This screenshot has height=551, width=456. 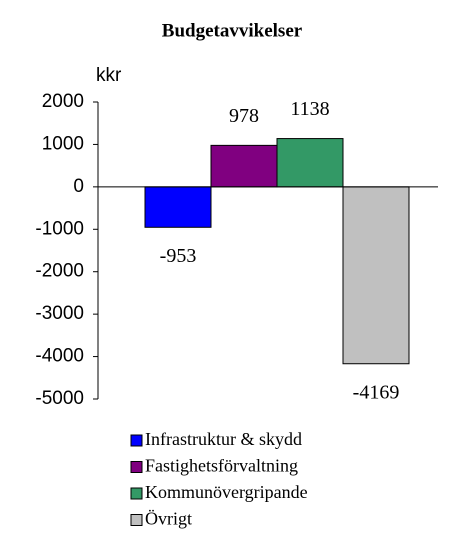 I want to click on y-tick-label: -3000, so click(x=59, y=313).